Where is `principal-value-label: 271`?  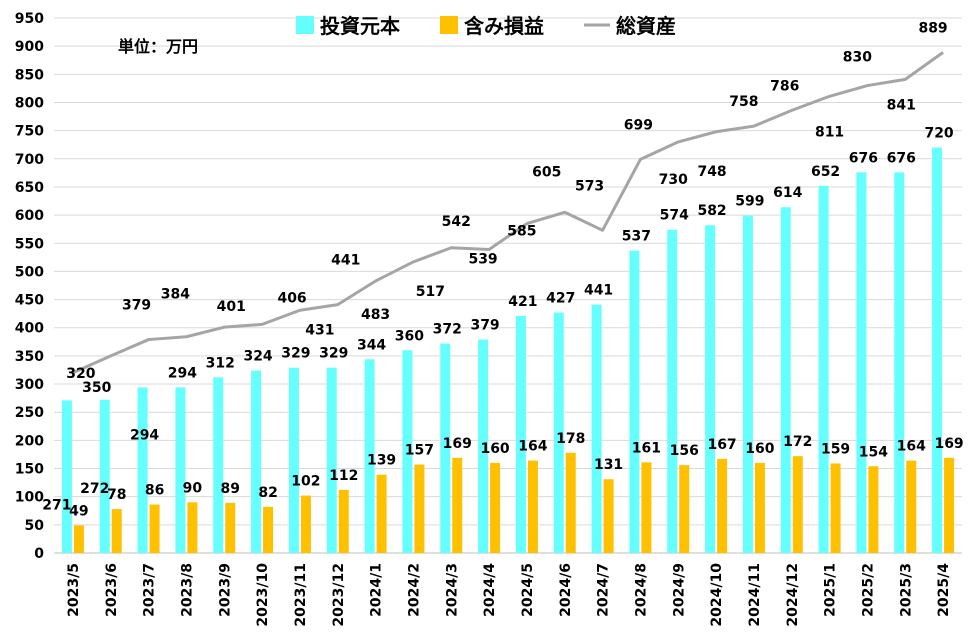 principal-value-label: 271 is located at coordinates (56, 505).